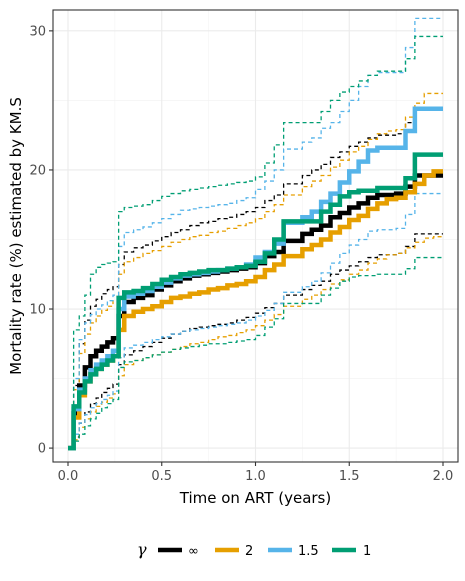 Image resolution: width=465 pixels, height=581 pixels. Describe the element at coordinates (249, 551) in the screenshot. I see `legend-label-series-2: 2` at that location.